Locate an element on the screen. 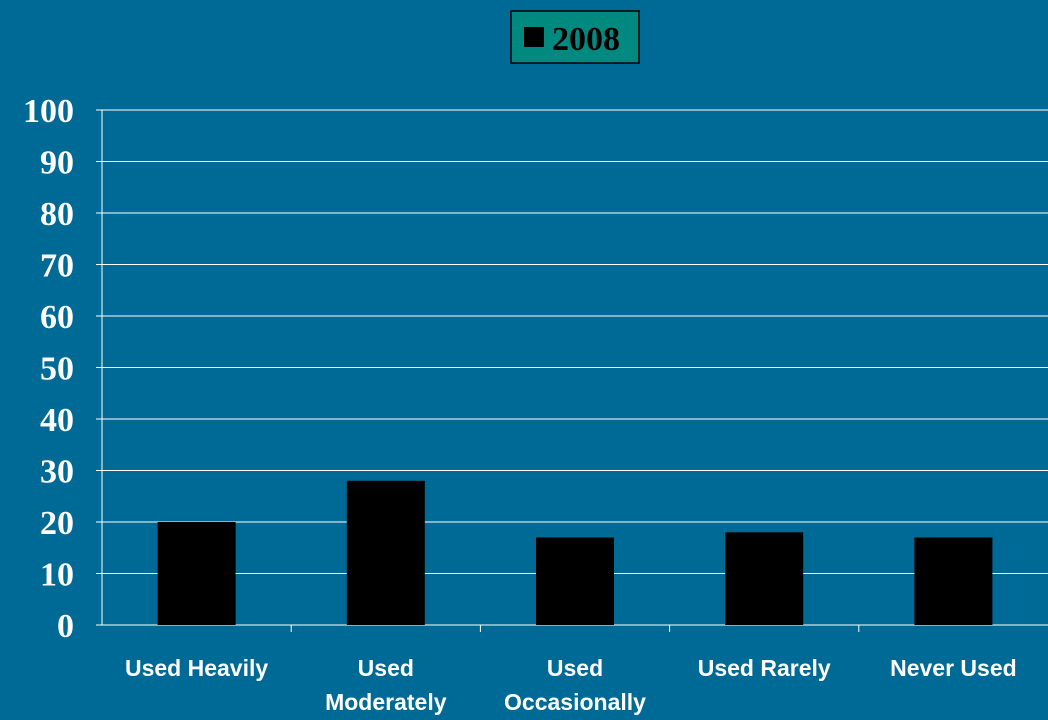 The image size is (1048, 720). y-tick-label: 30 is located at coordinates (57, 472).